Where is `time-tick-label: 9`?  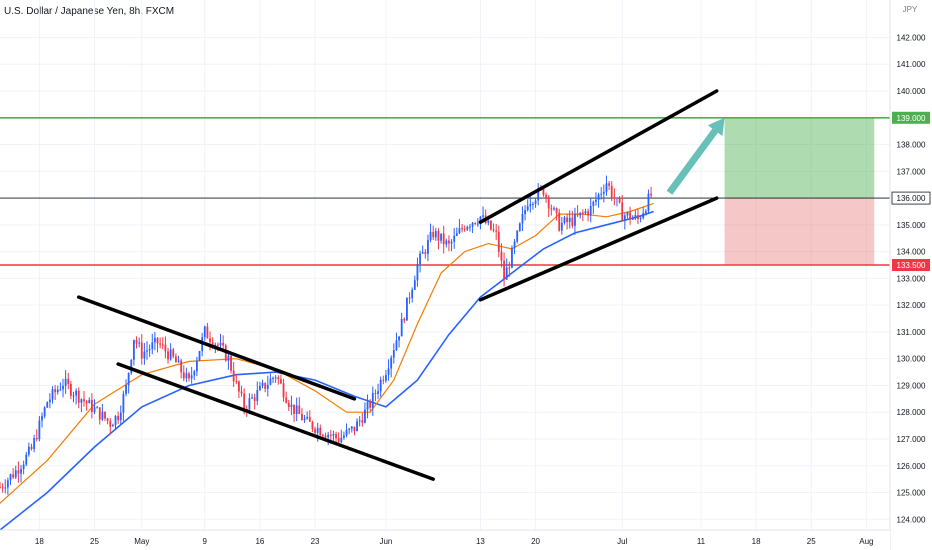 time-tick-label: 9 is located at coordinates (205, 541).